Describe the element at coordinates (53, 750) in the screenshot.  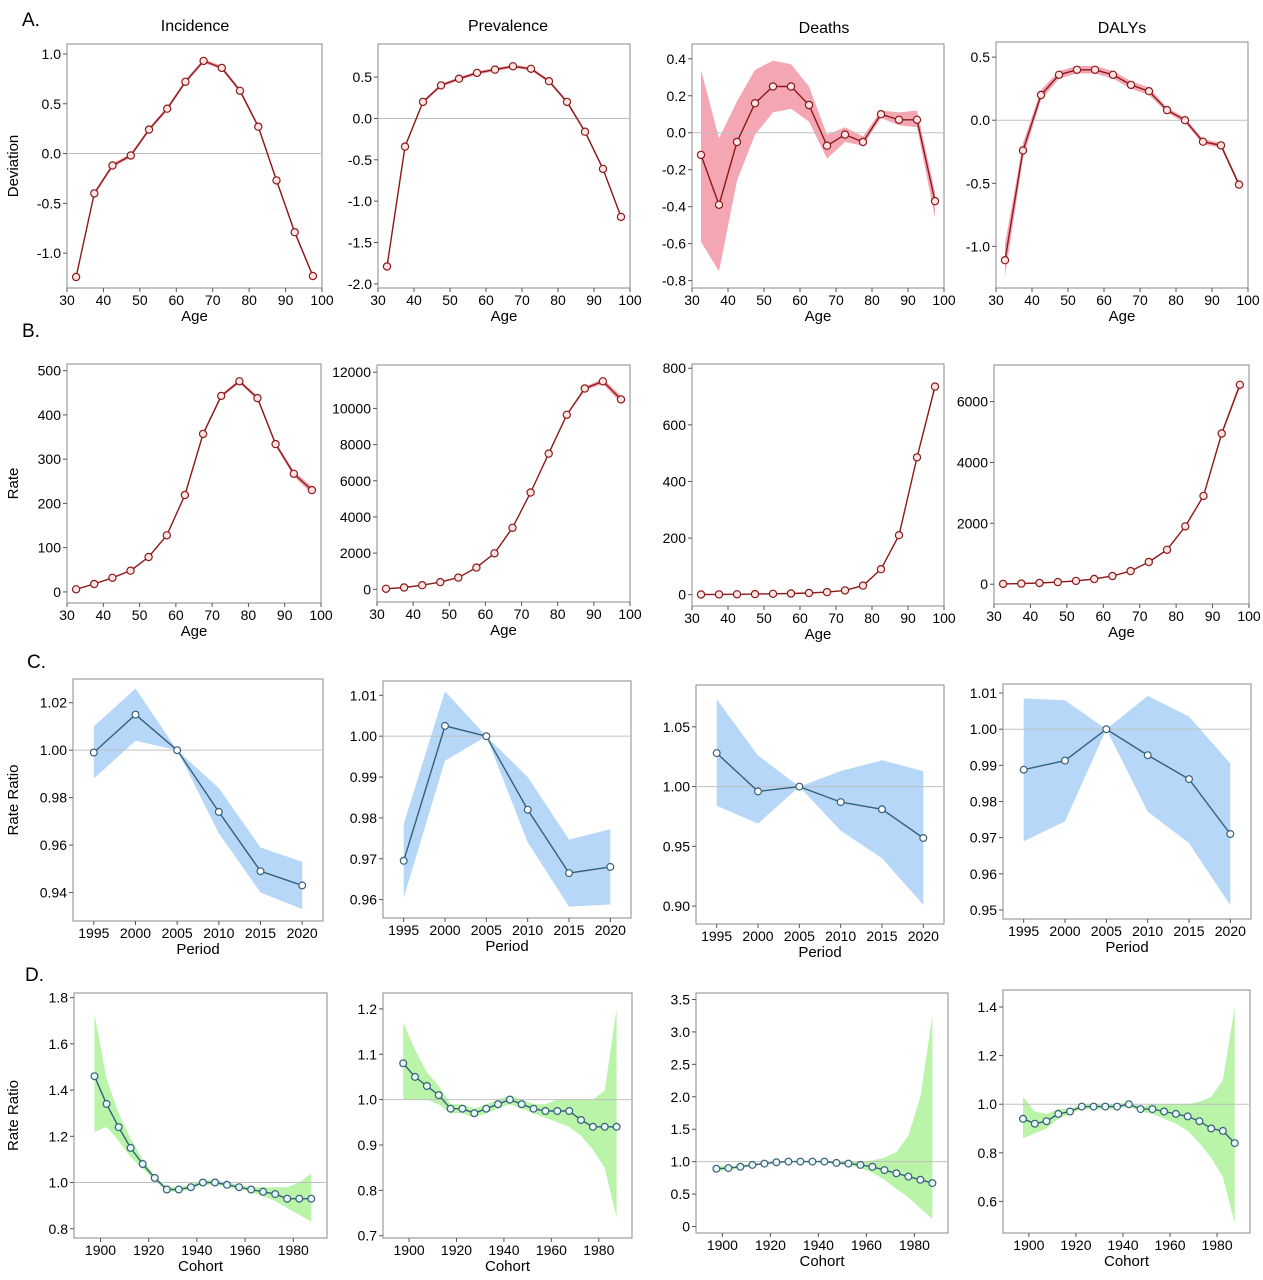
I see `y-tick-label: 1.00` at that location.